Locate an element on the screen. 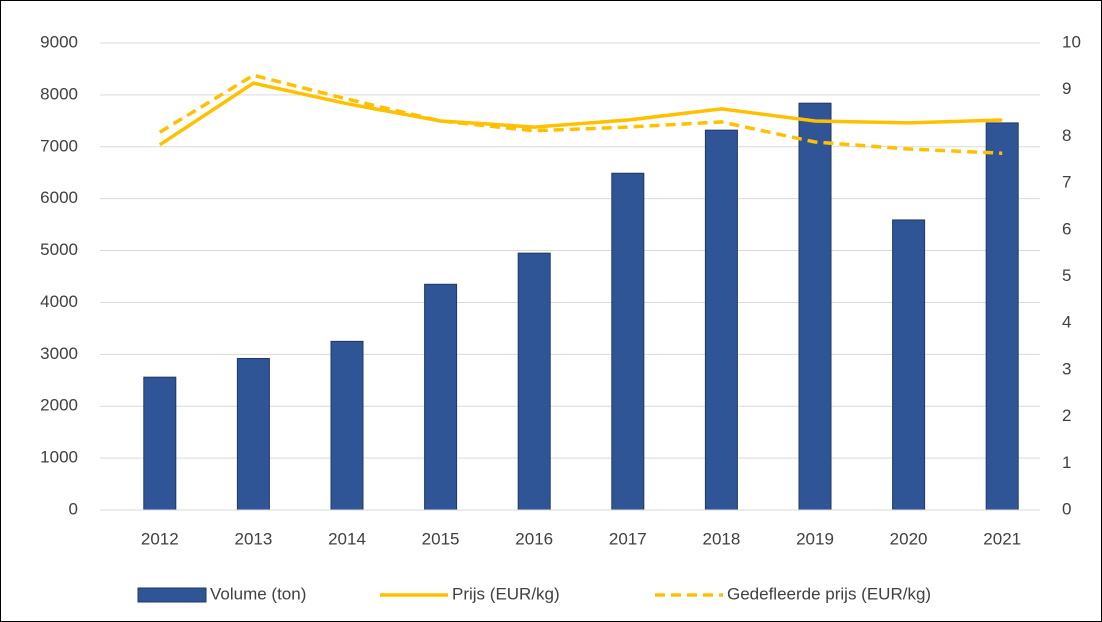 The width and height of the screenshot is (1102, 622). y2-tick-label: 0 is located at coordinates (1066, 508).